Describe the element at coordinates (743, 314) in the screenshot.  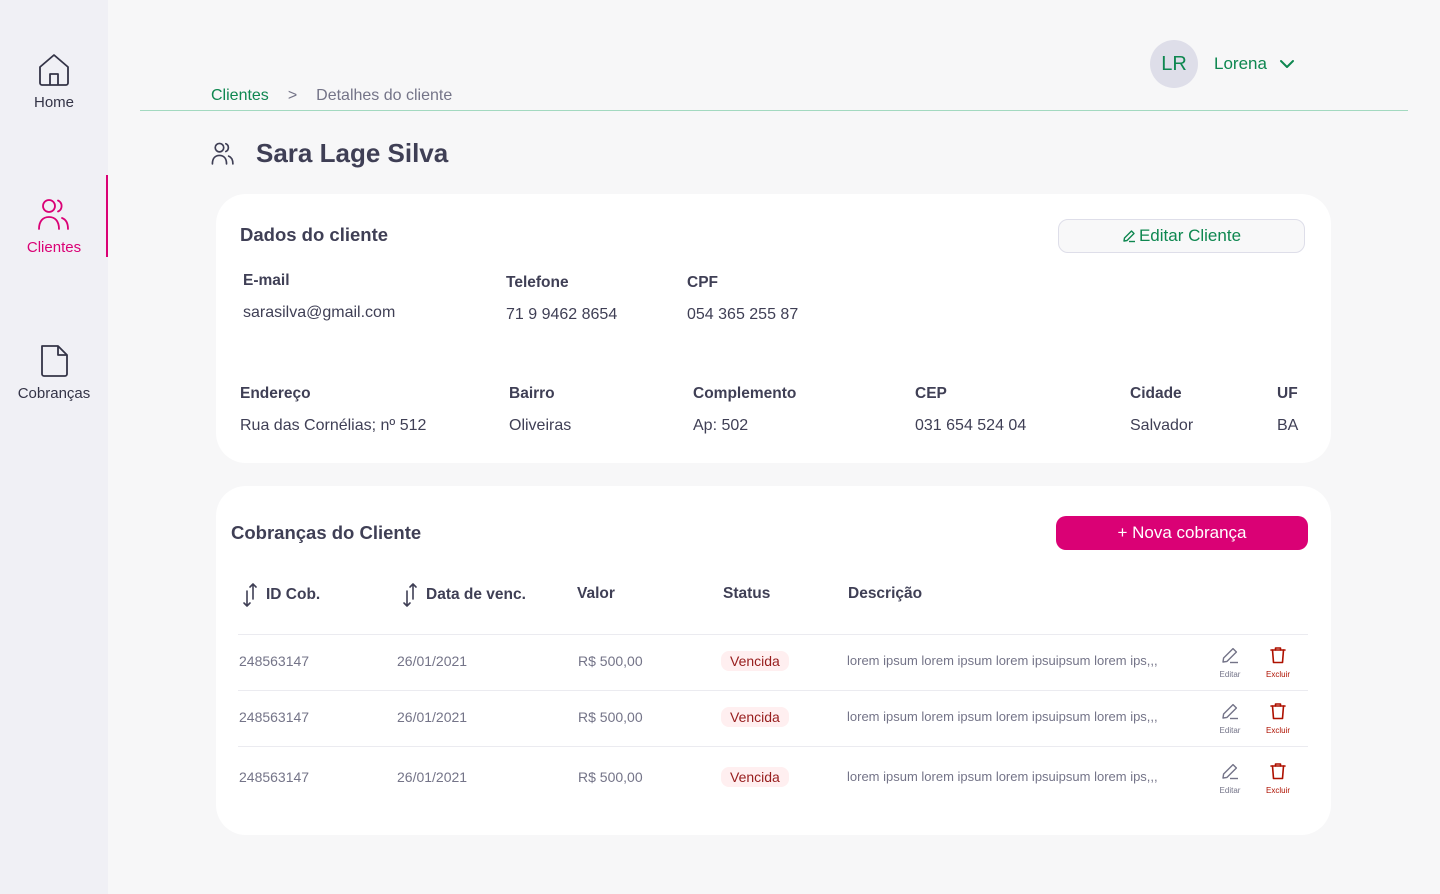
I see `field-value: 054 365 255 87` at that location.